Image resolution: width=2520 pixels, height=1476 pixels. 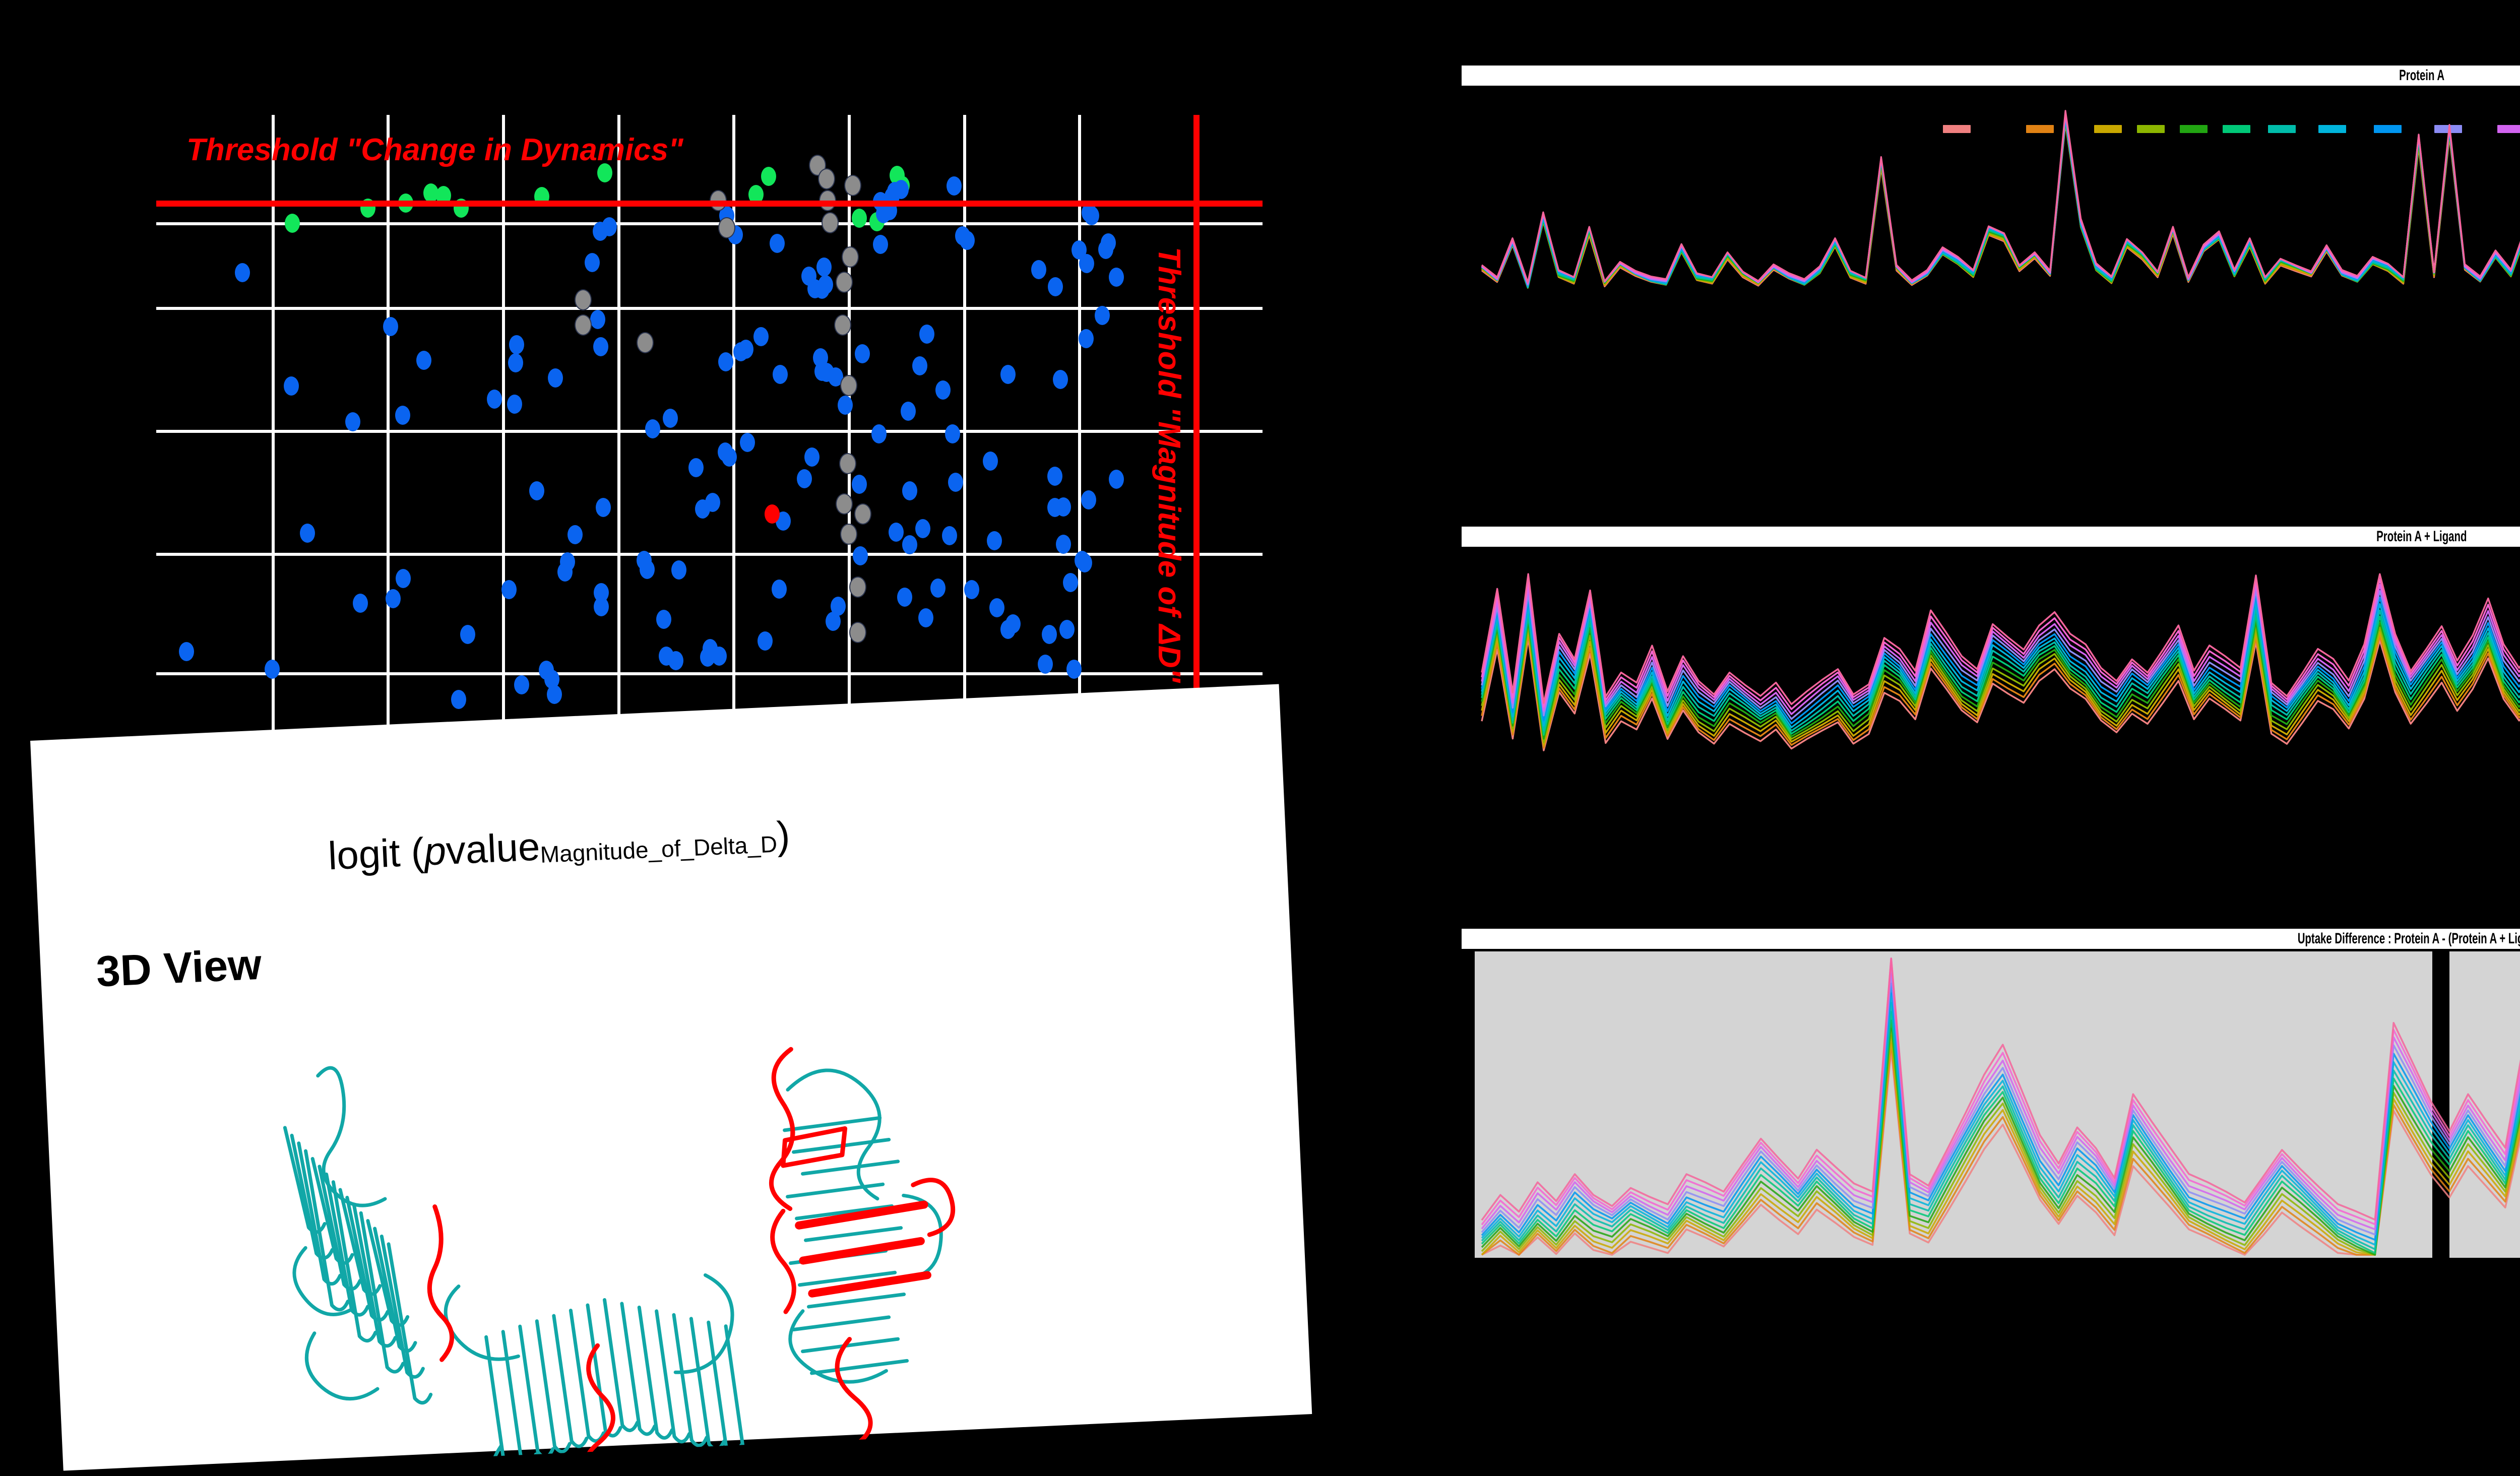 I want to click on uptake-chart-protein-a-ligand, so click(x=1991, y=663).